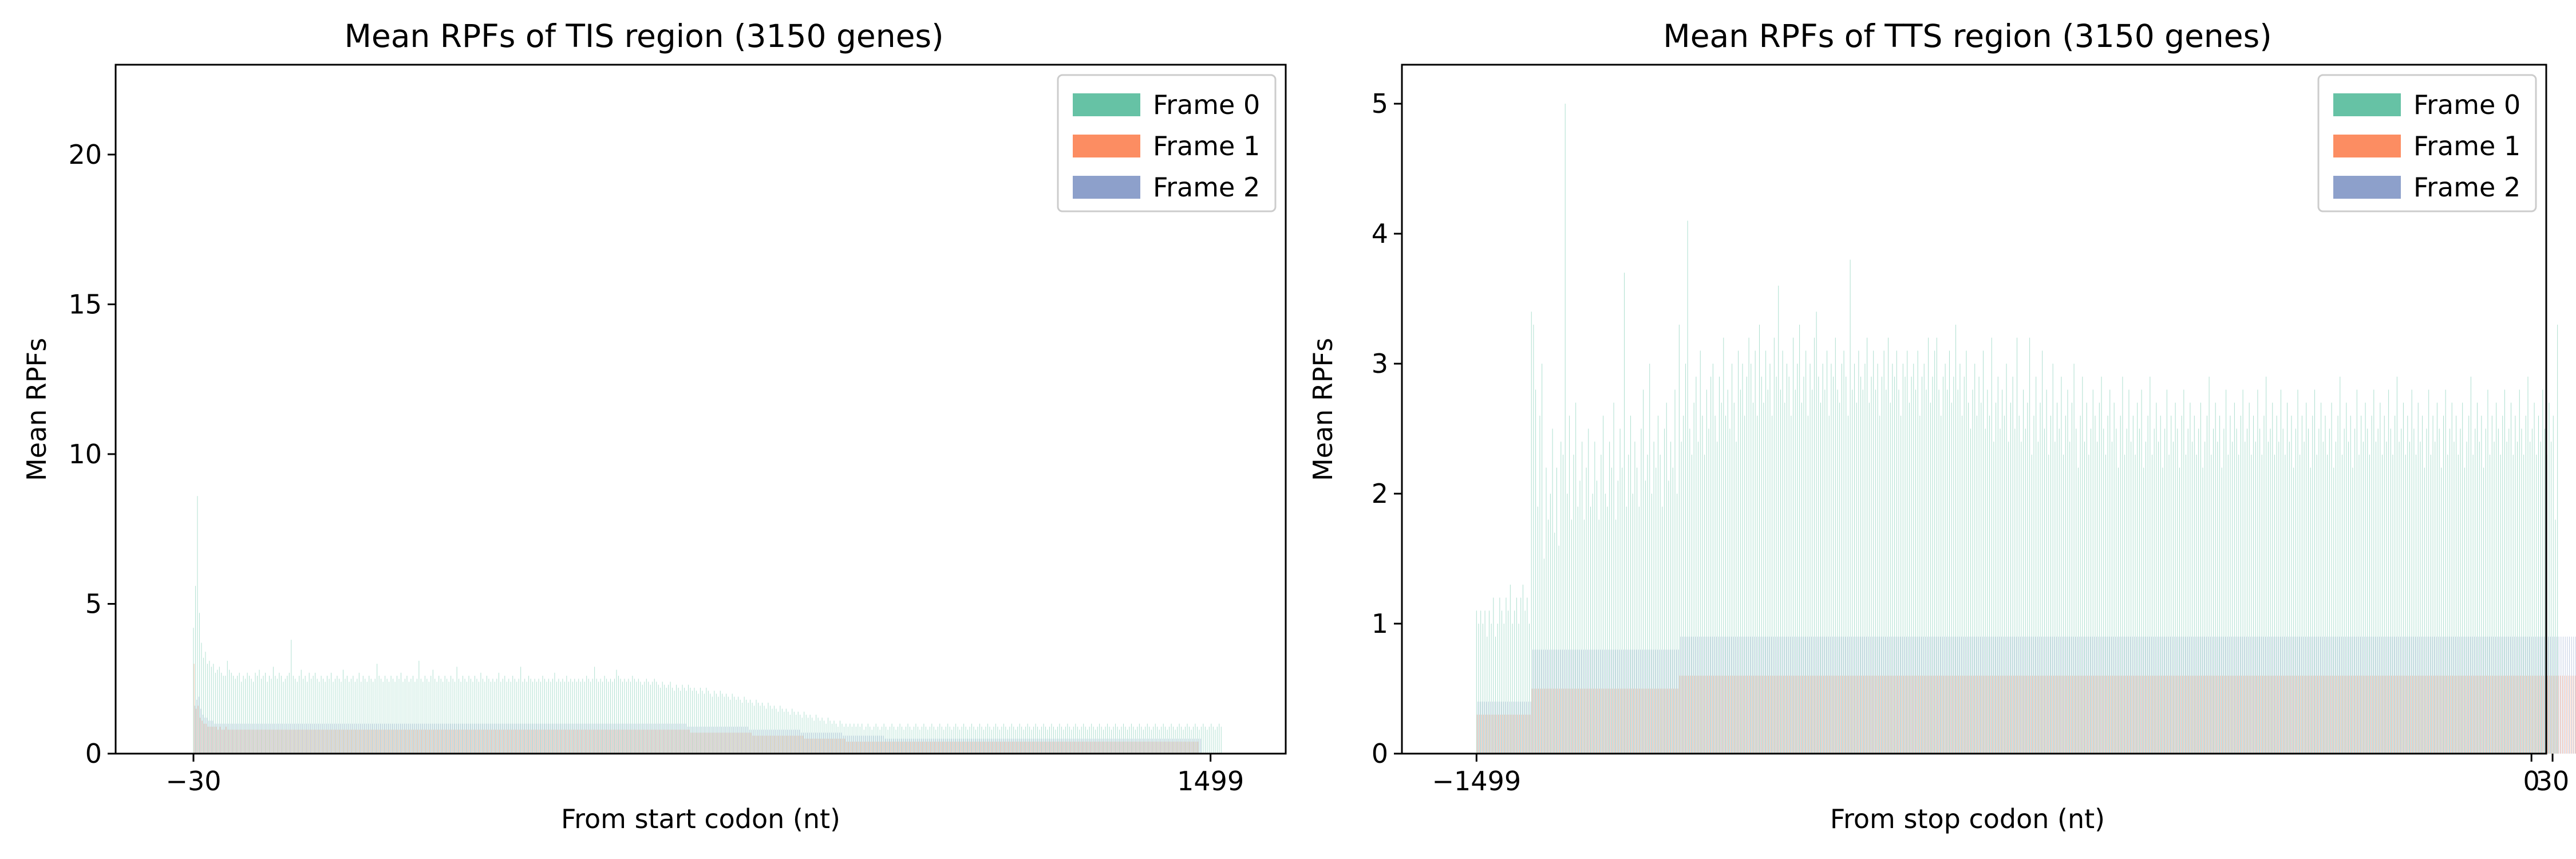 The image size is (2576, 859). What do you see at coordinates (1380, 623) in the screenshot?
I see `y-tick-label: 1` at bounding box center [1380, 623].